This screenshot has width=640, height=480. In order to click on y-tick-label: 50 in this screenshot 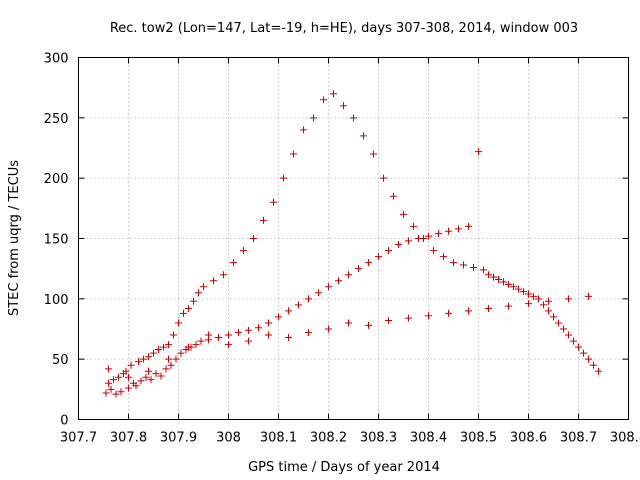, I will do `click(60, 360)`.